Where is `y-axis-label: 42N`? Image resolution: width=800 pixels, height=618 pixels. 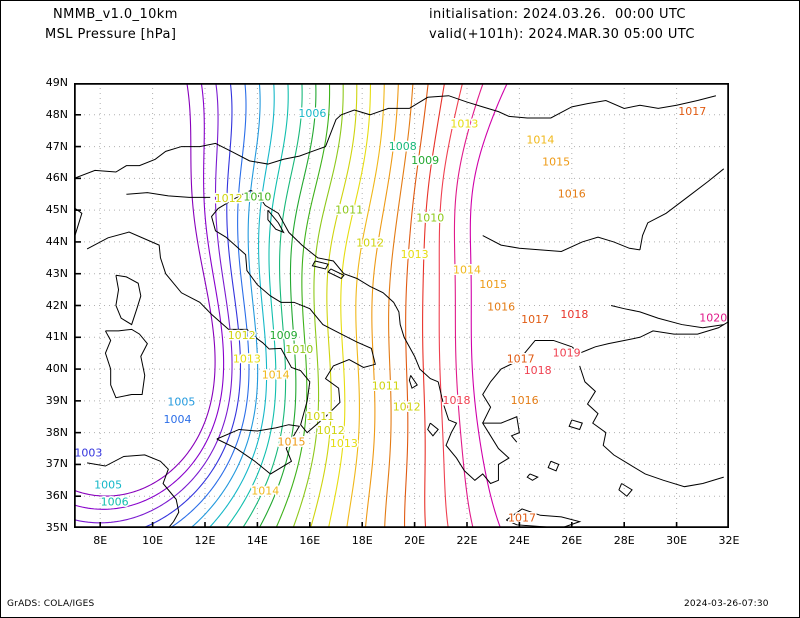
y-axis-label: 42N is located at coordinates (56, 305).